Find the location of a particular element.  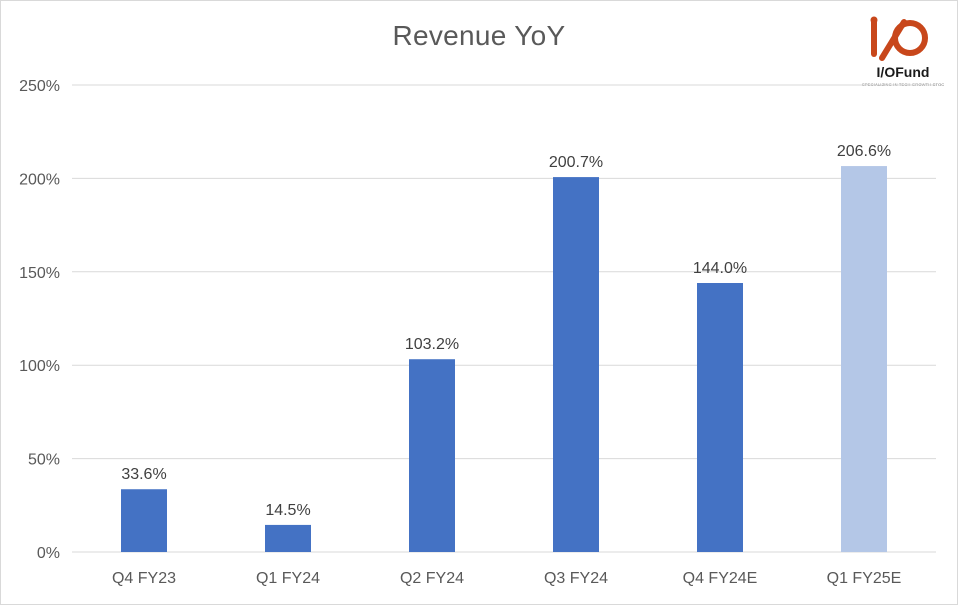

bar-q1-fy25e is located at coordinates (864, 359).